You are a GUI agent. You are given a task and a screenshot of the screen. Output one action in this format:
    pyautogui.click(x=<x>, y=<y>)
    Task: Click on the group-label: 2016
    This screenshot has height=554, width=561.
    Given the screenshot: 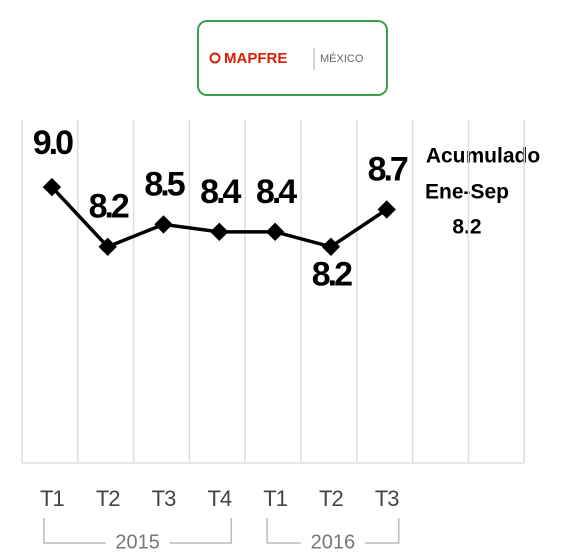 What is the action you would take?
    pyautogui.click(x=333, y=542)
    